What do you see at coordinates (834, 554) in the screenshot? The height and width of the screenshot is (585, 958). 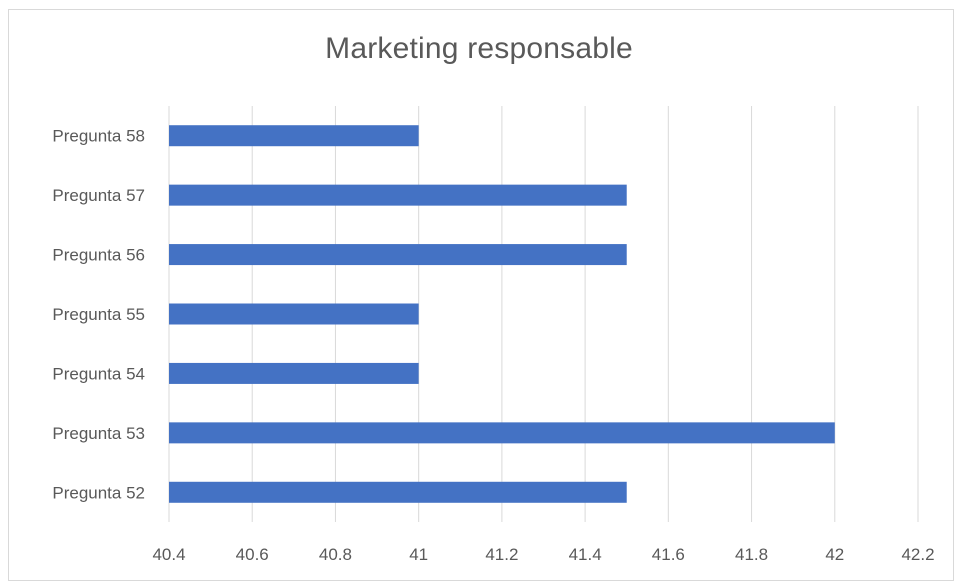 I see `x-tick-label: 42` at bounding box center [834, 554].